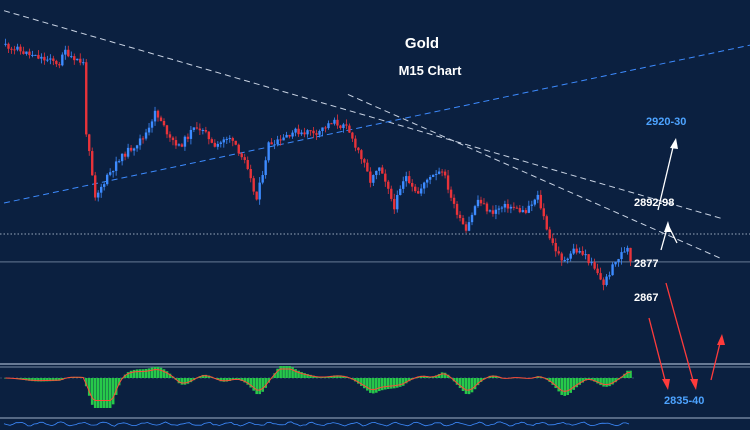 Image resolution: width=750 pixels, height=430 pixels. I want to click on projection-arrows, so click(686, 264).